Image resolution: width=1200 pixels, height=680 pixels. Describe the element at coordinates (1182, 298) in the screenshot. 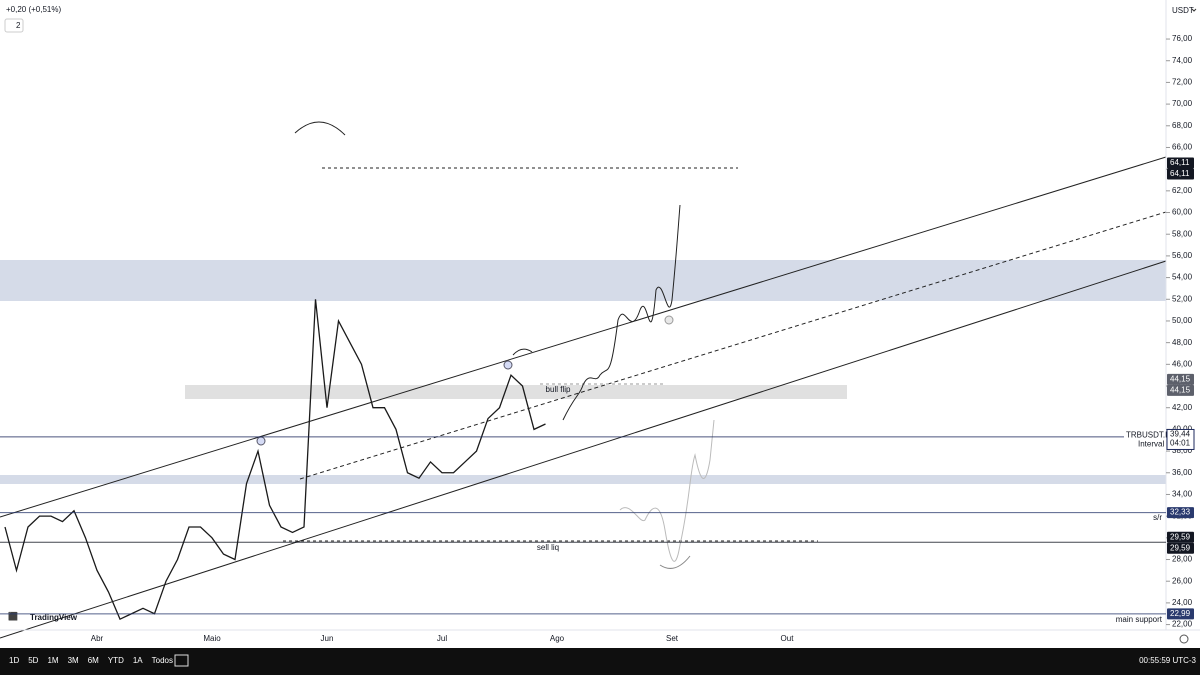

I see `y-tick-label: 52,00` at that location.